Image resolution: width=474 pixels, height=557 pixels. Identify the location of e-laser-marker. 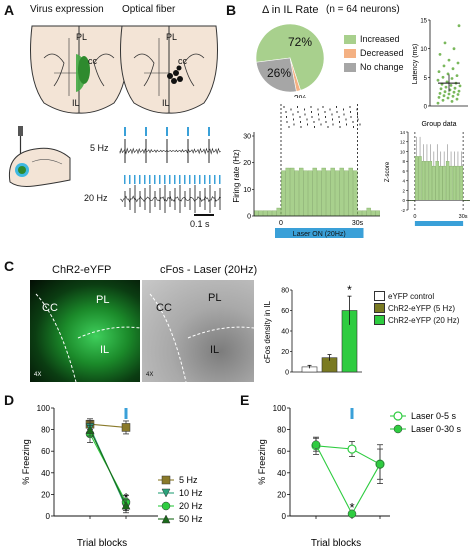
(352, 413).